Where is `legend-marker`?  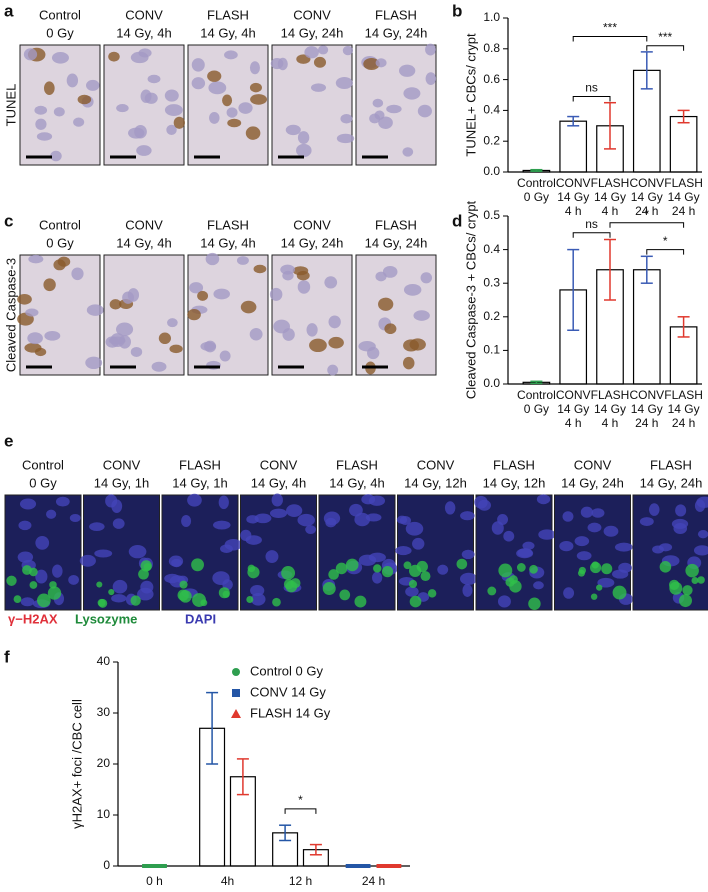
legend-marker is located at coordinates (236, 713).